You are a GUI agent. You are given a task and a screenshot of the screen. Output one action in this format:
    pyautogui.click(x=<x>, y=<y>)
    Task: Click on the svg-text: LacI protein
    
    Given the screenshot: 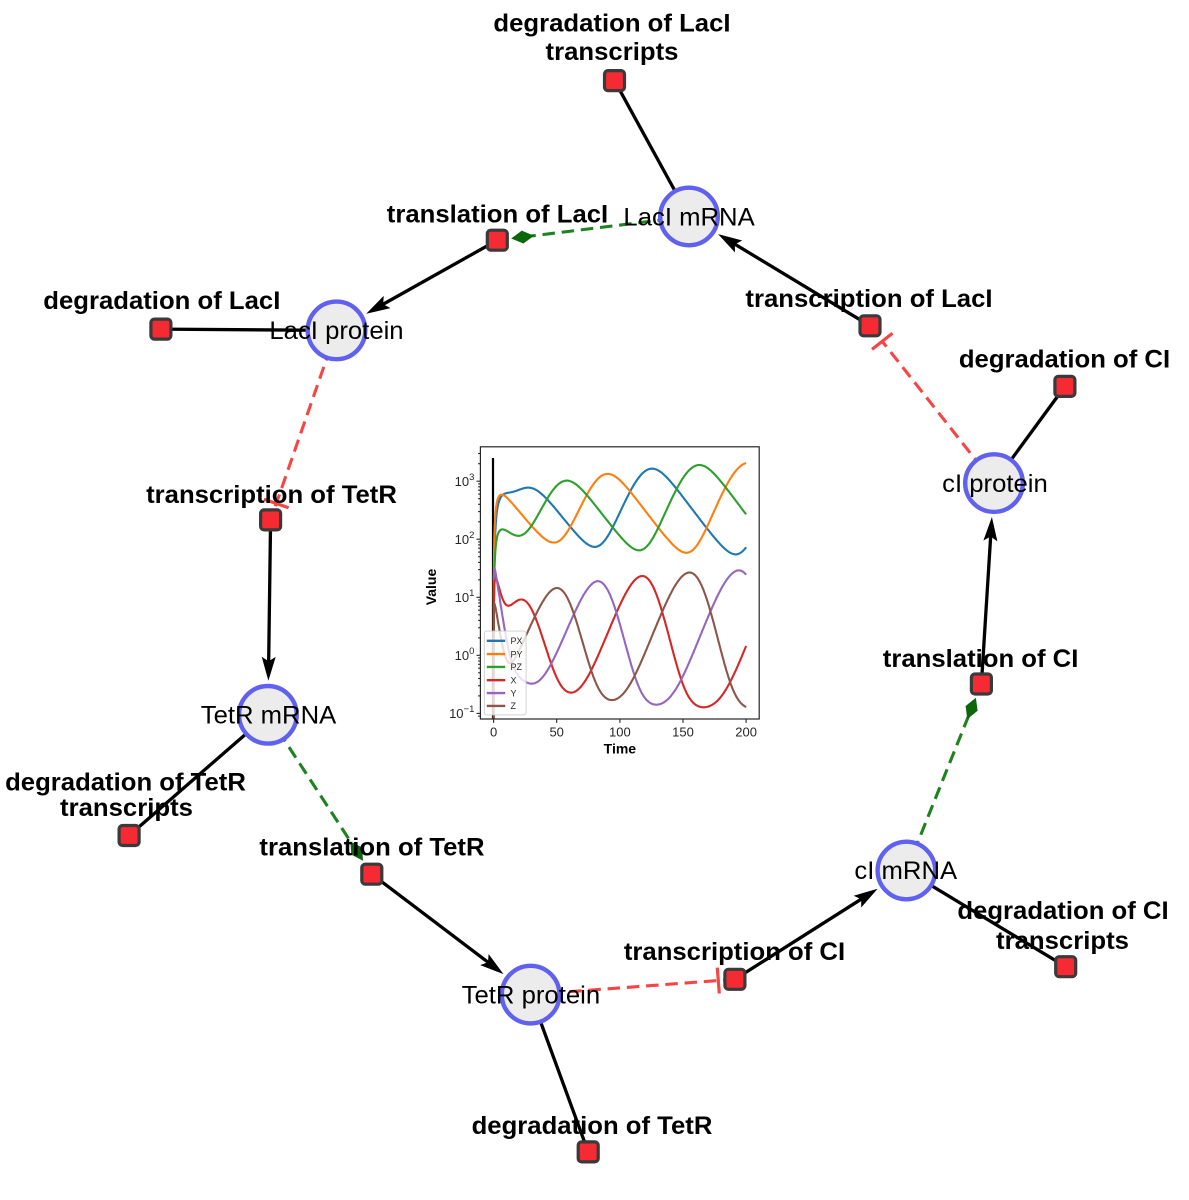 What is the action you would take?
    pyautogui.click(x=336, y=331)
    